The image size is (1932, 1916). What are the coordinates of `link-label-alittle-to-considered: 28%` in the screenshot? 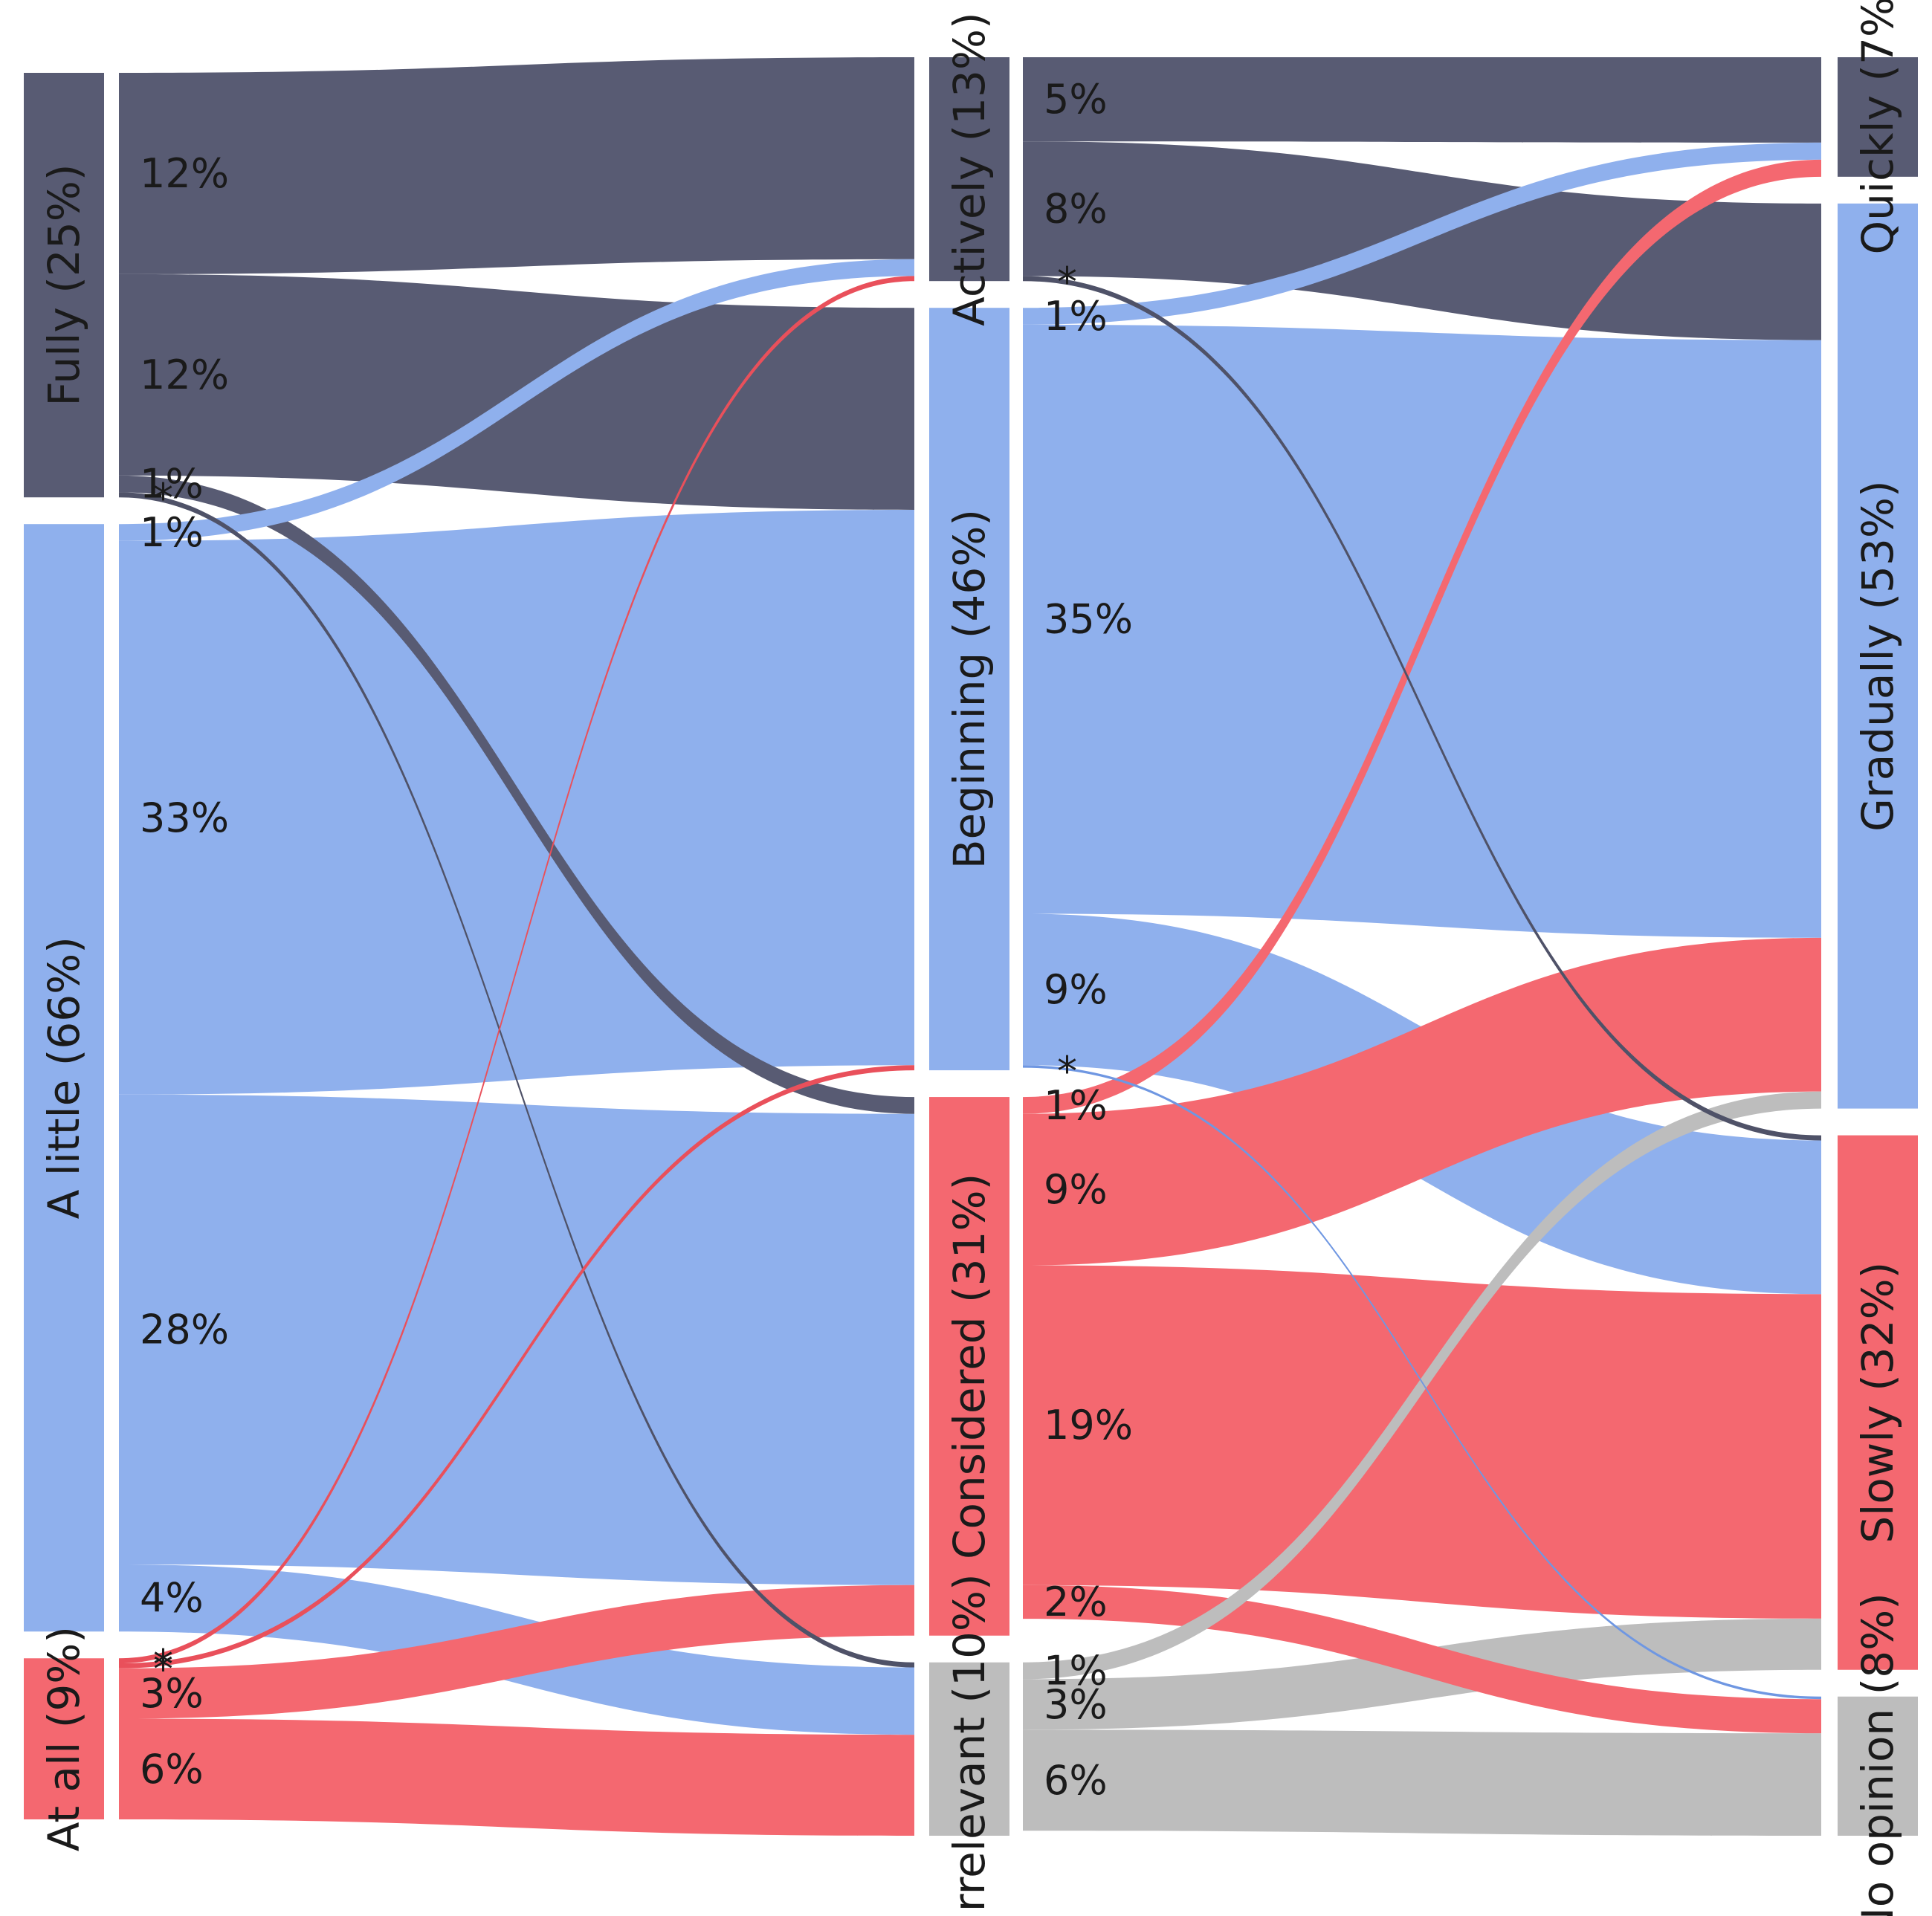 It's located at (185, 1329).